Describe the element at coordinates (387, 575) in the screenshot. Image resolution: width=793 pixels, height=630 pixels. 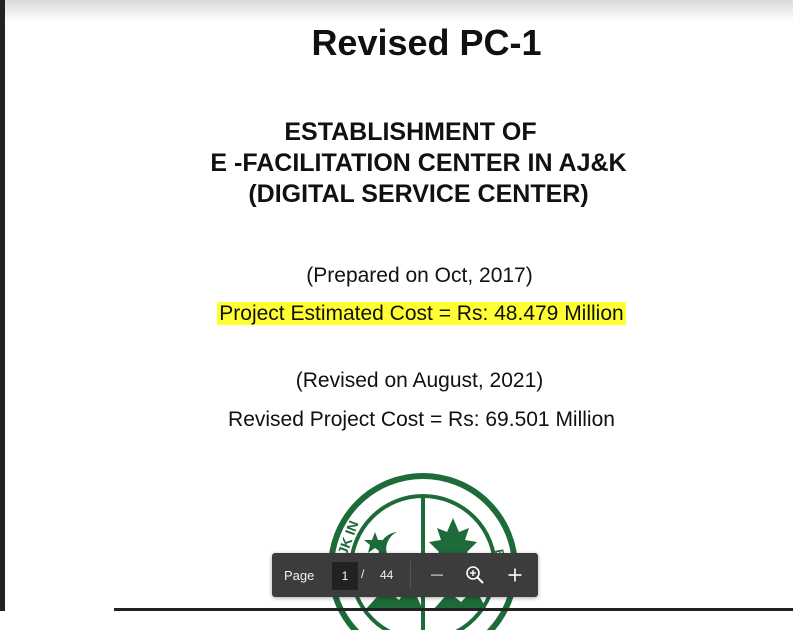
I see `total-pages: 44` at that location.